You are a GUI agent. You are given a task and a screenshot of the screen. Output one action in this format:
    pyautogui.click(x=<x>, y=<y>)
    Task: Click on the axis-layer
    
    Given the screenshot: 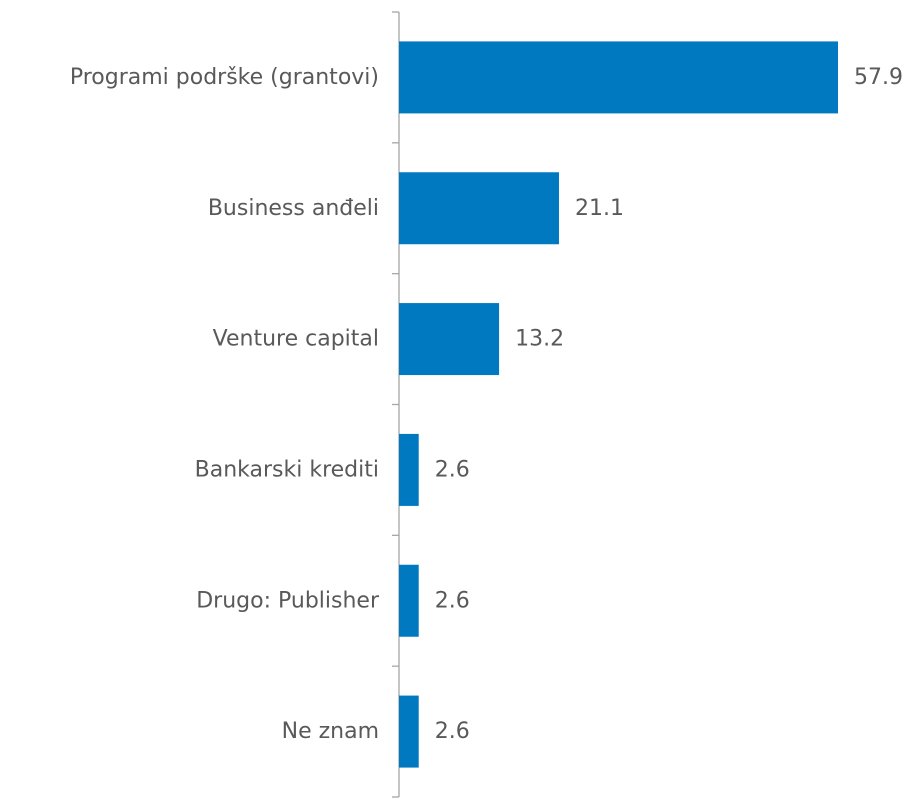 What is the action you would take?
    pyautogui.click(x=396, y=404)
    